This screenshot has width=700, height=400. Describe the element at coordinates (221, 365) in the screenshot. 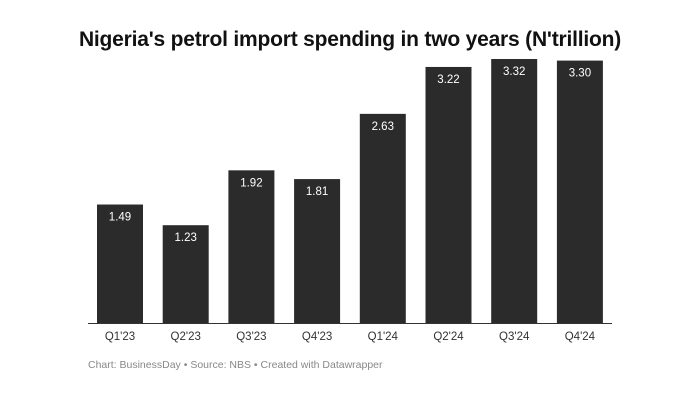

I see `footer-source: Source: NBS` at that location.